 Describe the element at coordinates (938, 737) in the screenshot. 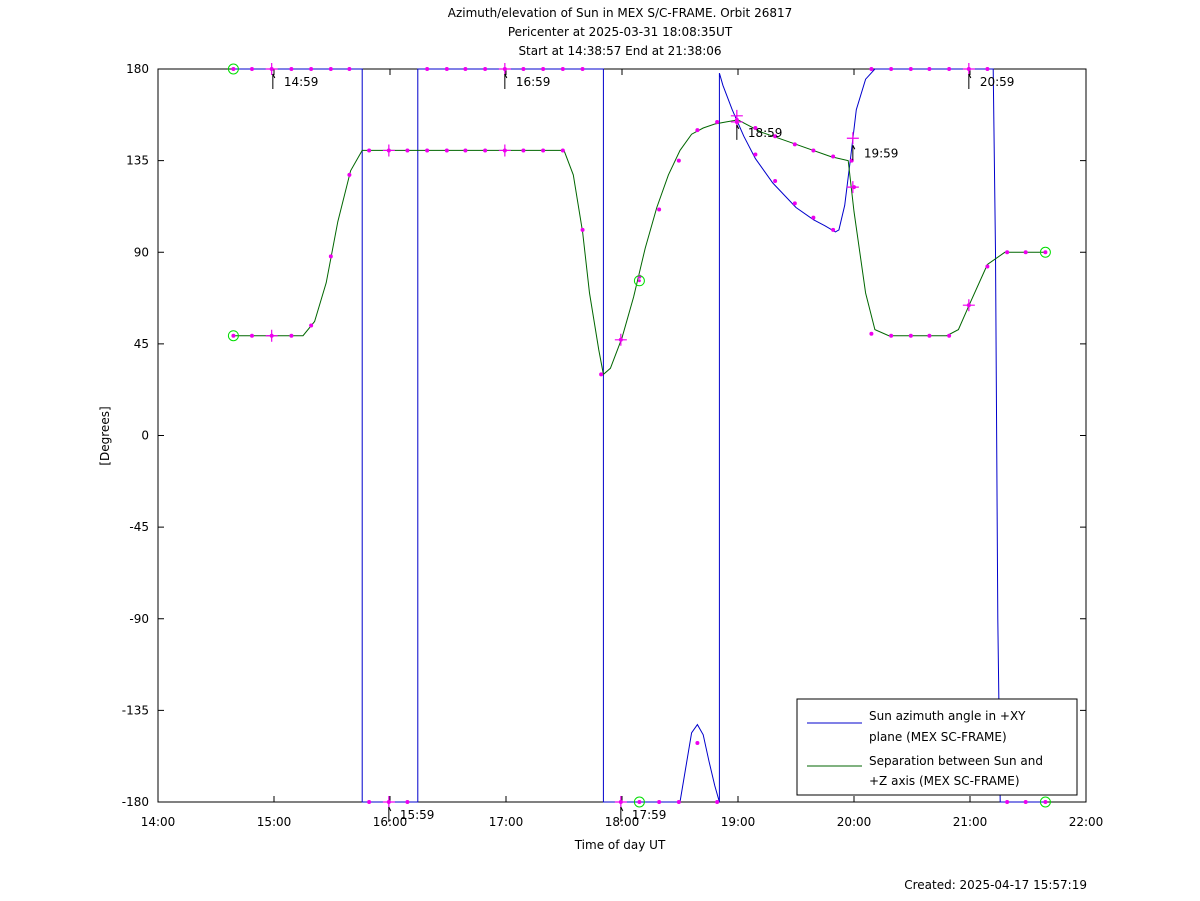

I see `legend-label-azimuth-line-2: plane (MEX SC-FRAME)` at that location.